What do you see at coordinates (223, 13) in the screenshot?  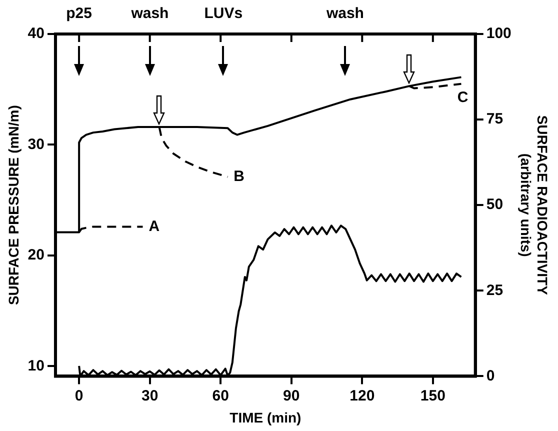 I see `text: LUVs` at bounding box center [223, 13].